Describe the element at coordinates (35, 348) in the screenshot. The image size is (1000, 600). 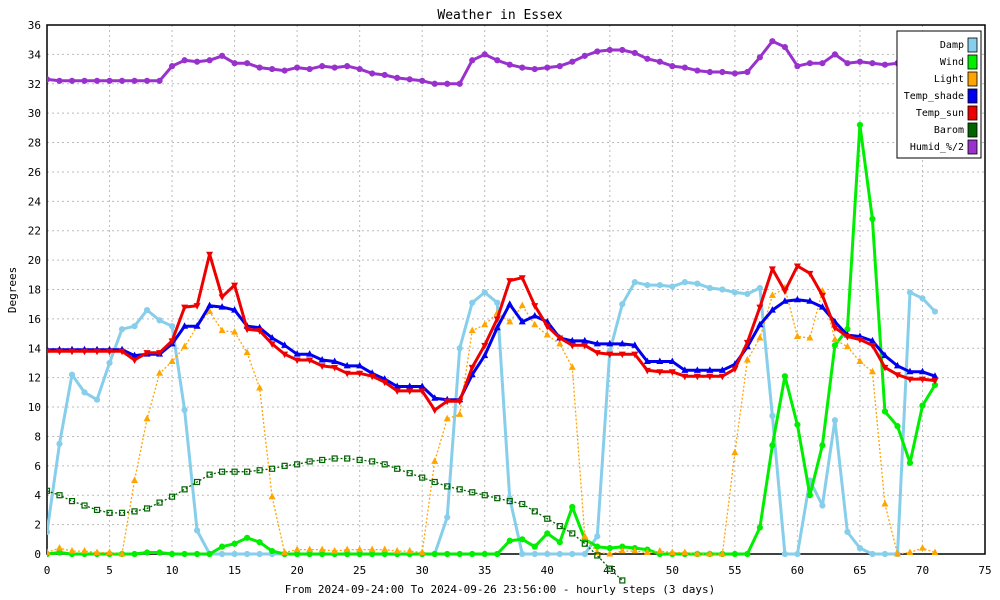
I see `y-tick-label: 14` at that location.